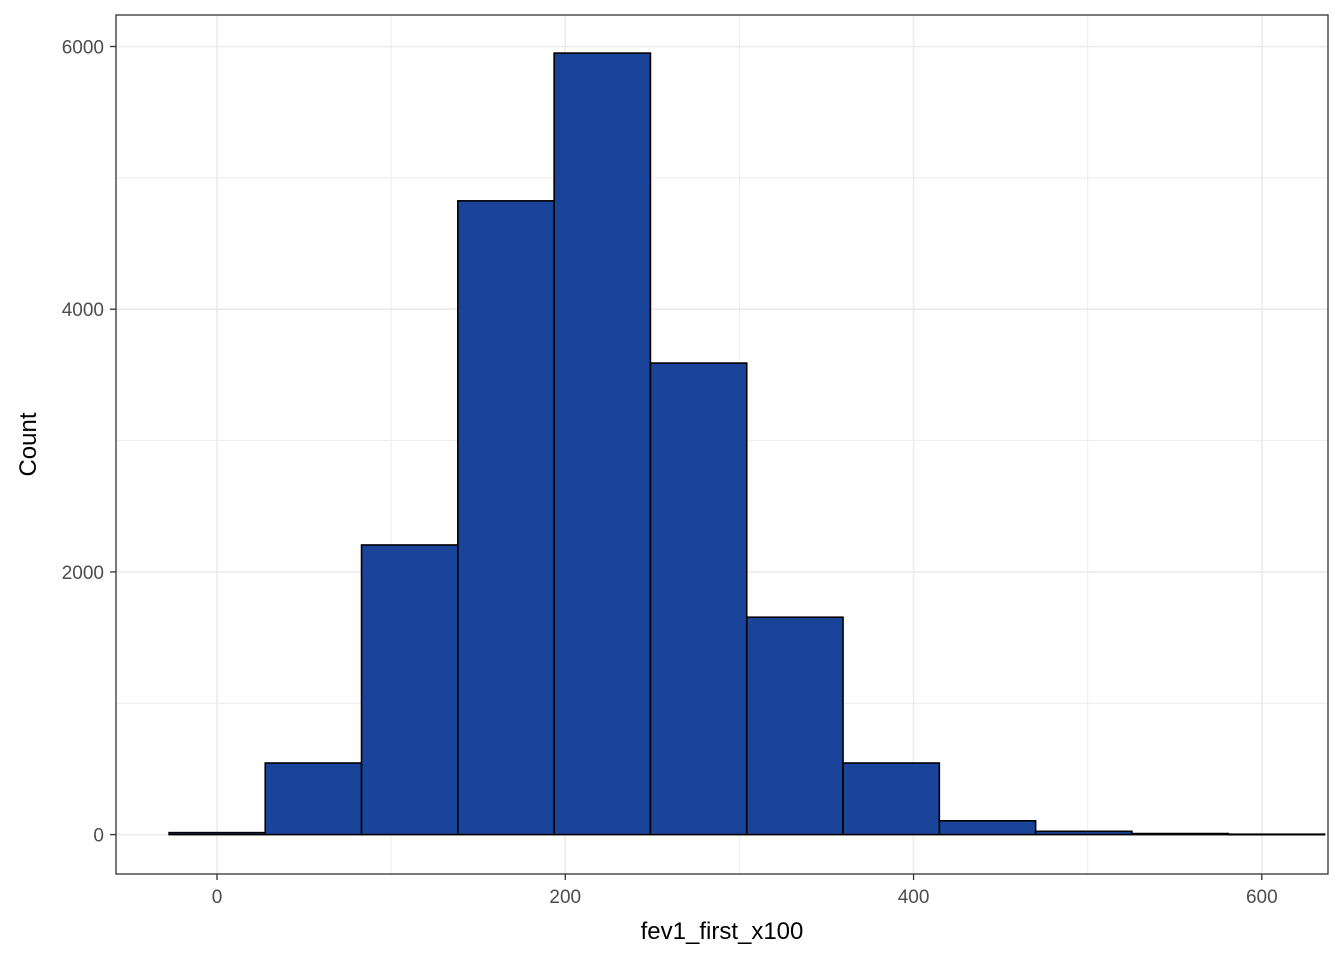  Describe the element at coordinates (28, 444) in the screenshot. I see `y-axis-title: Count` at that location.